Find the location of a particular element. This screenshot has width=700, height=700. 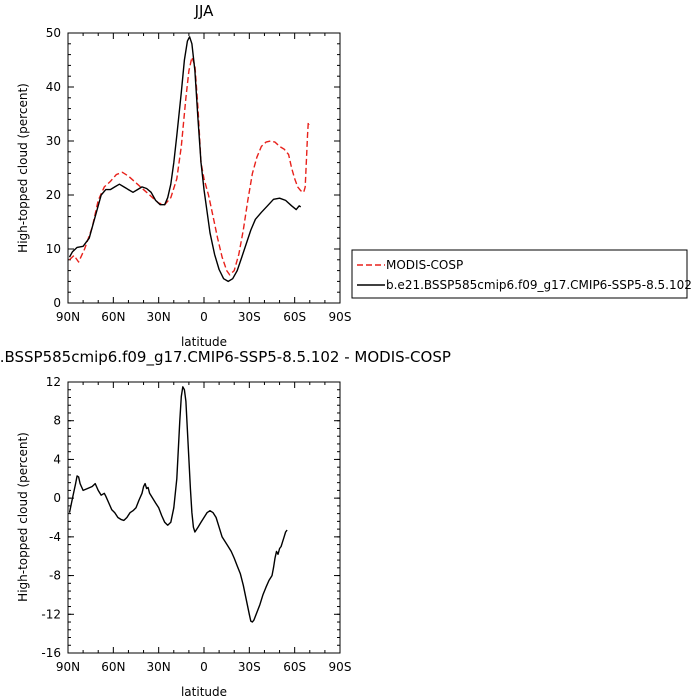

model-run-line is located at coordinates (185, 159).